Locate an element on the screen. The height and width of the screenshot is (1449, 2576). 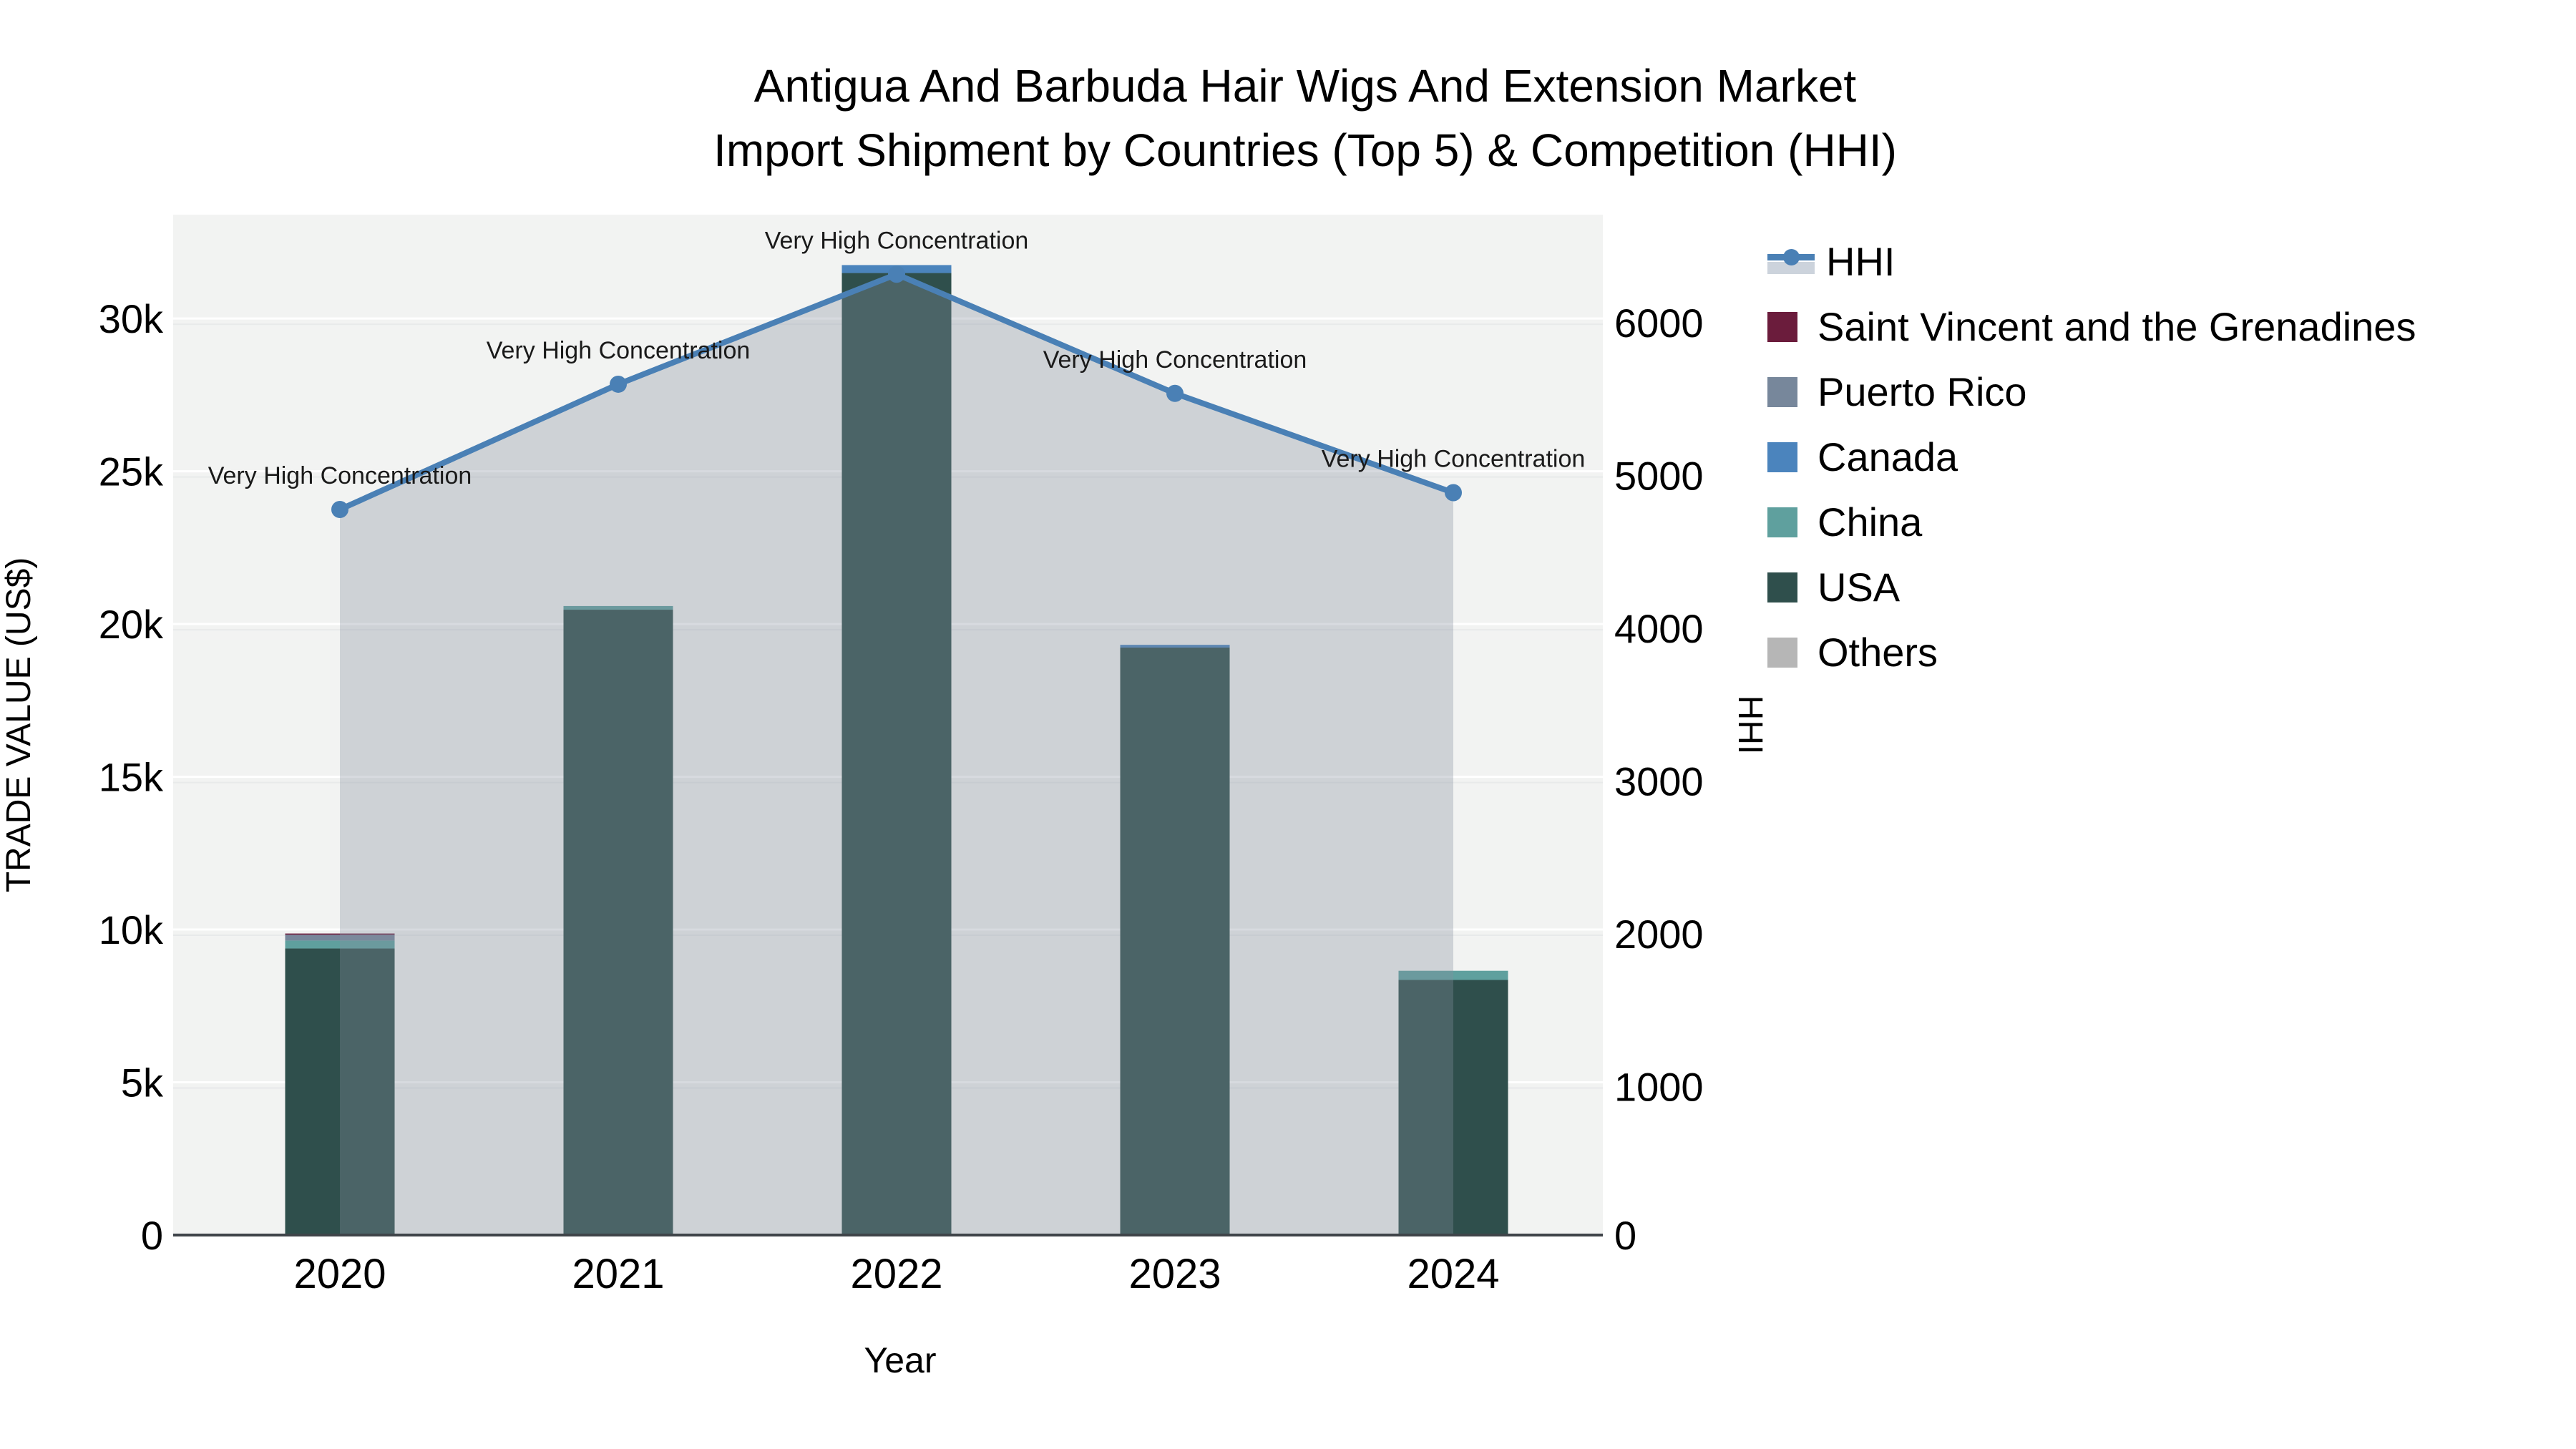
y-left-tick-label: 10k is located at coordinates (131, 929).